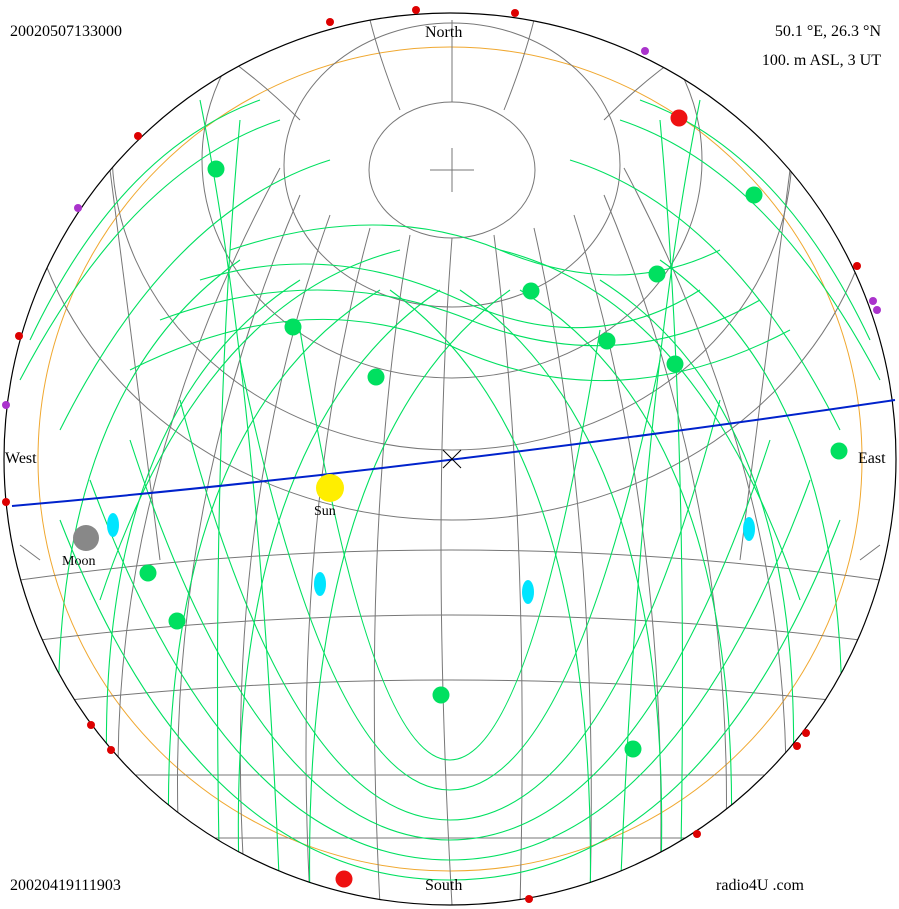  I want to click on ecliptic-line, so click(453, 453).